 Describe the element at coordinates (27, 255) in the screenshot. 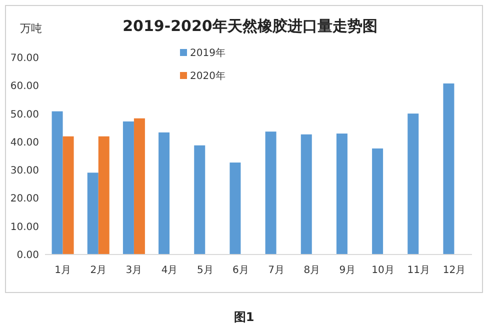

I see `y-tick-label: 0.00` at that location.